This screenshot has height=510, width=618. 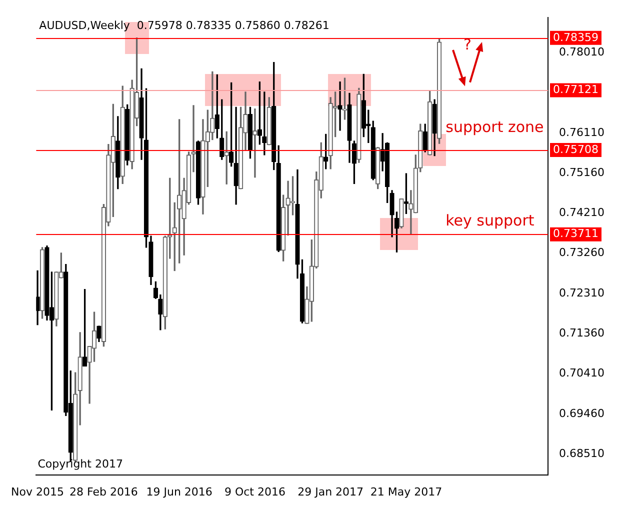 What do you see at coordinates (80, 464) in the screenshot?
I see `annotation: Copyright 2017` at bounding box center [80, 464].